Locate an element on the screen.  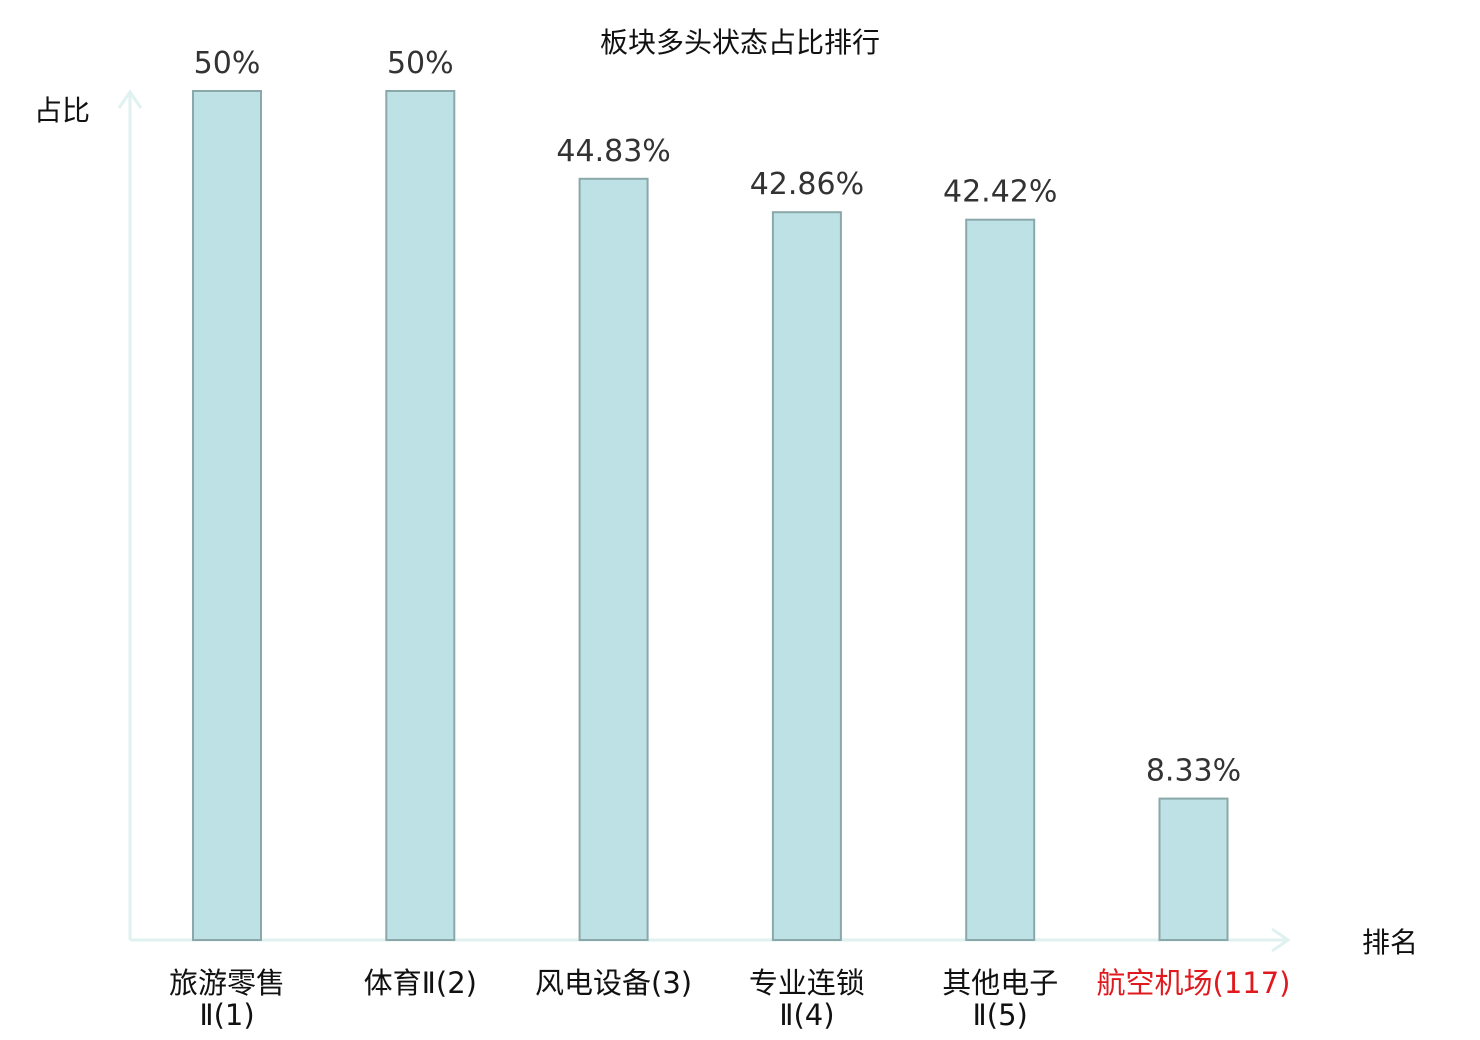
category-label-line: 体育Ⅱ(2) is located at coordinates (420, 983).